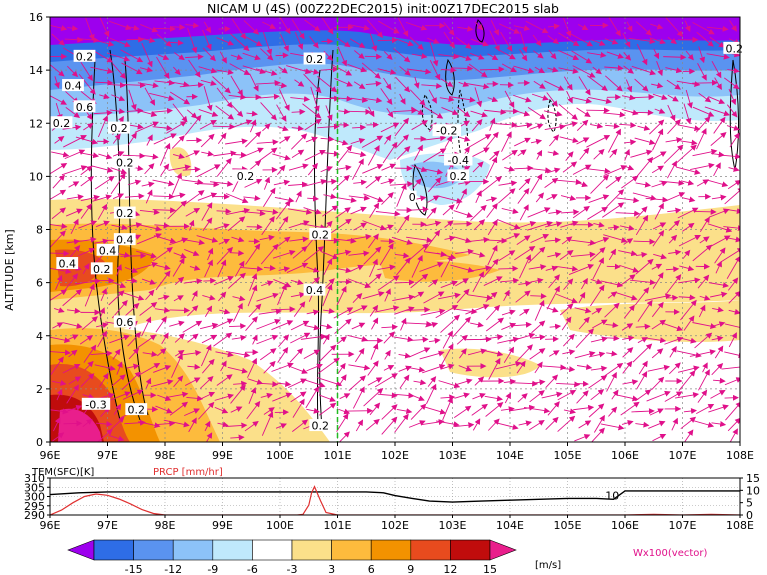  What do you see at coordinates (338, 525) in the screenshot?
I see `sub-x-tick-label: 101E` at bounding box center [338, 525].